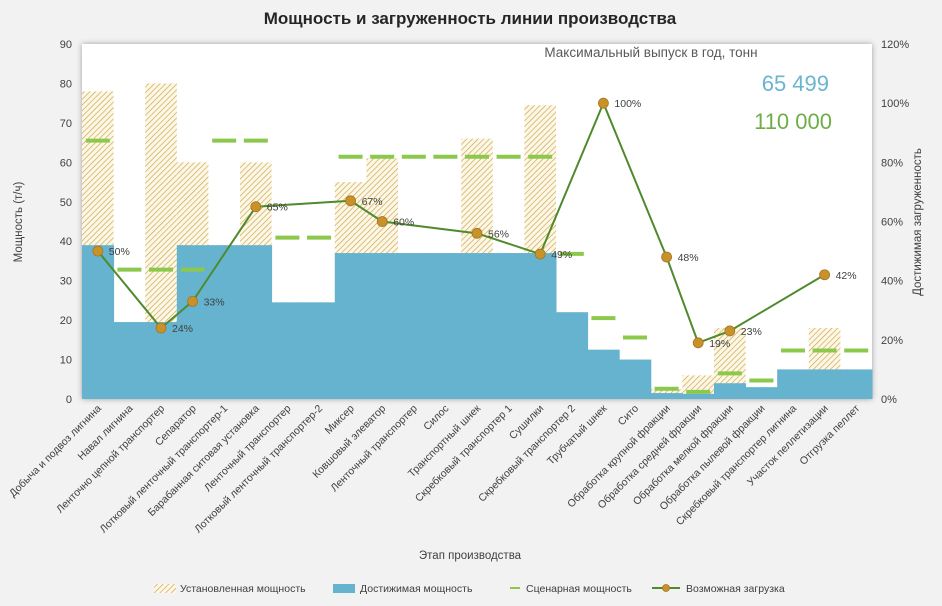 The height and width of the screenshot is (606, 942). What do you see at coordinates (650, 52) in the screenshot?
I see `annotation-title: Максимальный выпуск в год, тонн` at bounding box center [650, 52].